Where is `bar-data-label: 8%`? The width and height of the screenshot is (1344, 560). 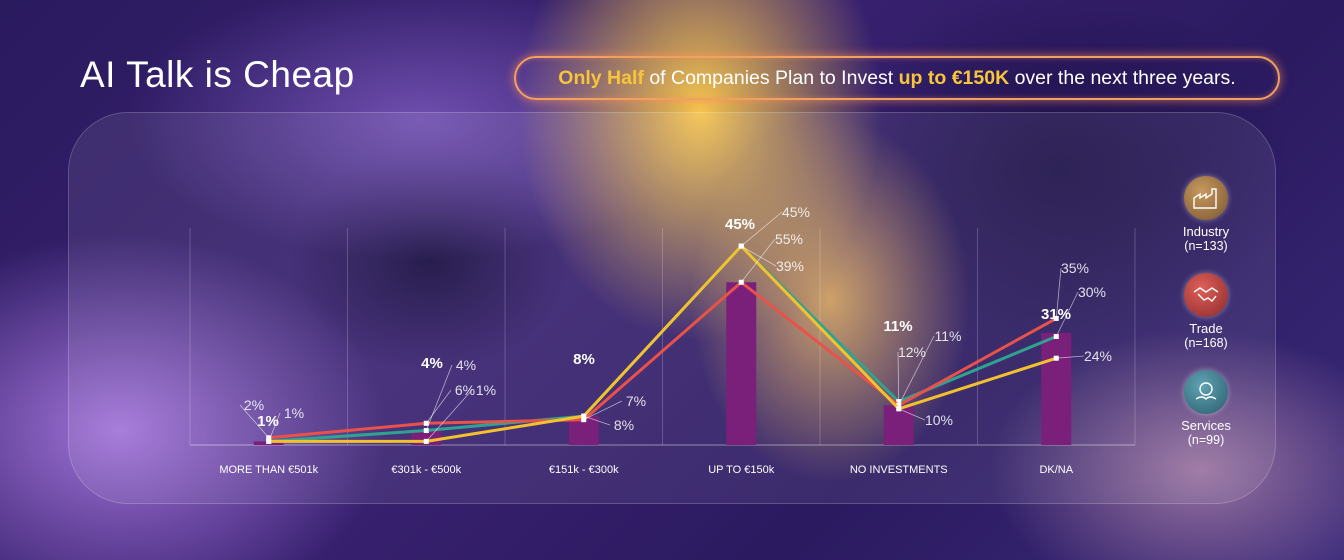 bar-data-label: 8% is located at coordinates (584, 359).